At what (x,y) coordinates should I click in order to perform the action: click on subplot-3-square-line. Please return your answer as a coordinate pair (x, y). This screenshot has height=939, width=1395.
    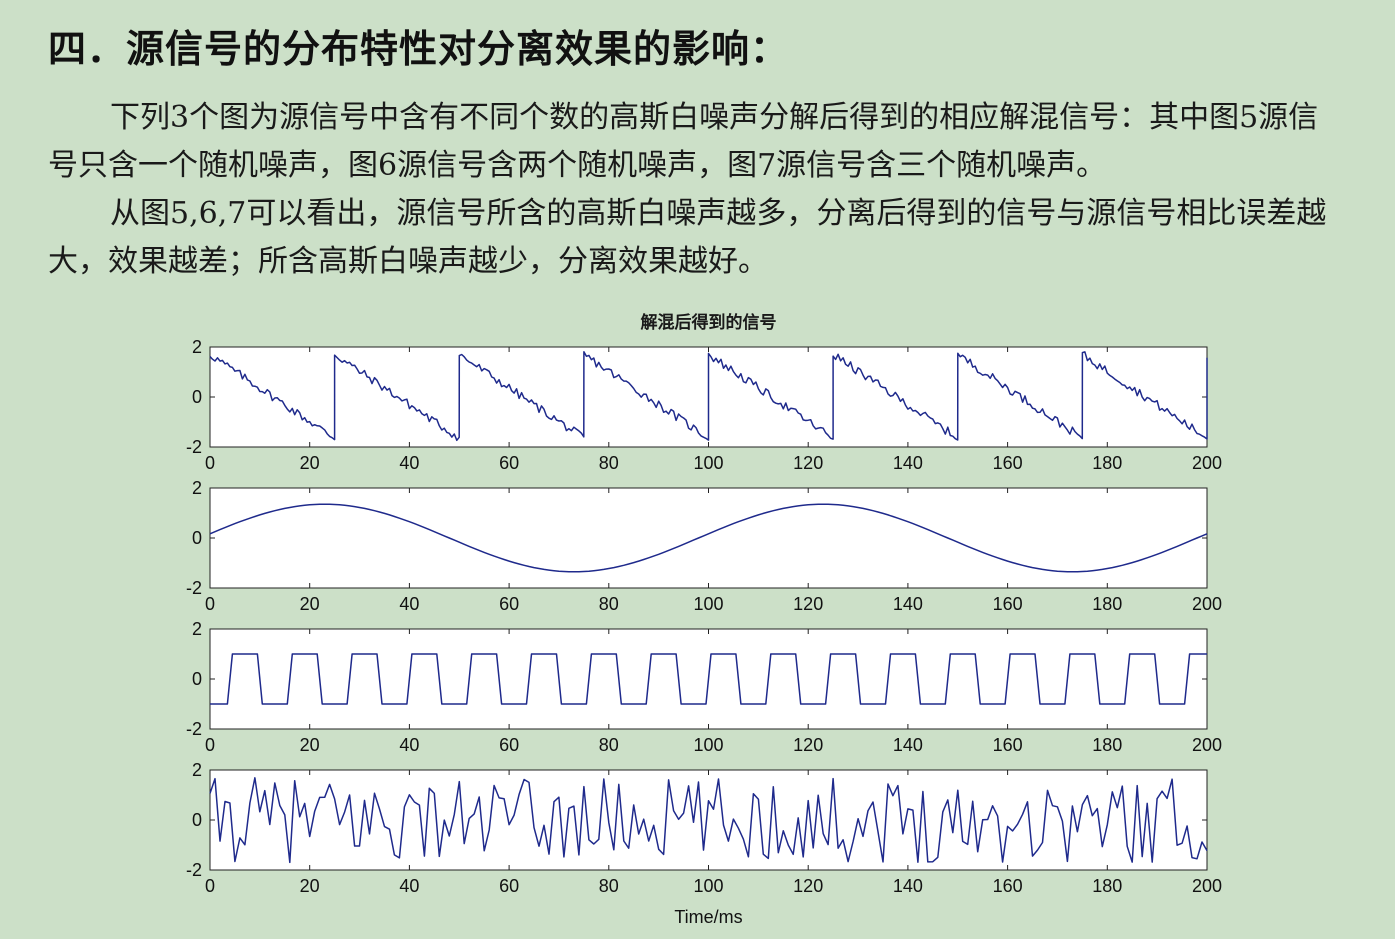
    Looking at the image, I should click on (708, 679).